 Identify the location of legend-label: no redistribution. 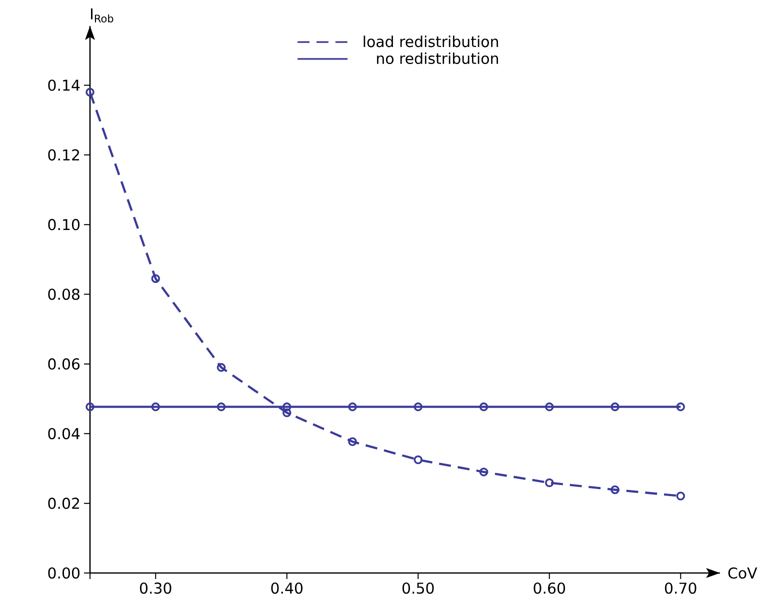
(437, 58).